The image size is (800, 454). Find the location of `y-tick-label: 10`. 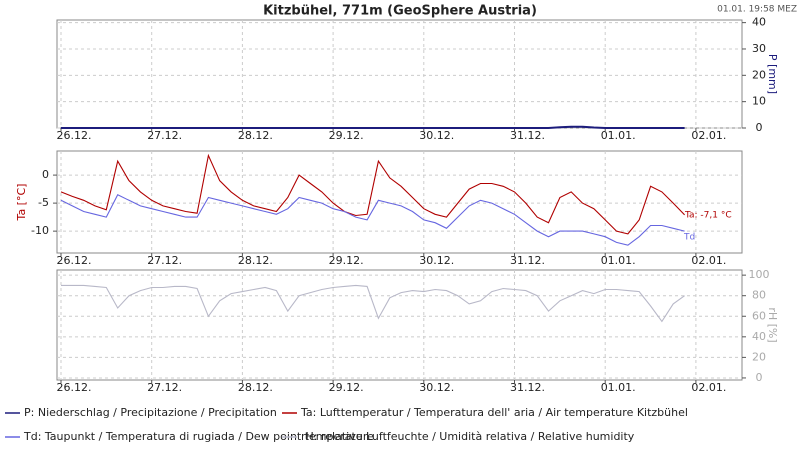

y-tick-label: 10 is located at coordinates (759, 101).